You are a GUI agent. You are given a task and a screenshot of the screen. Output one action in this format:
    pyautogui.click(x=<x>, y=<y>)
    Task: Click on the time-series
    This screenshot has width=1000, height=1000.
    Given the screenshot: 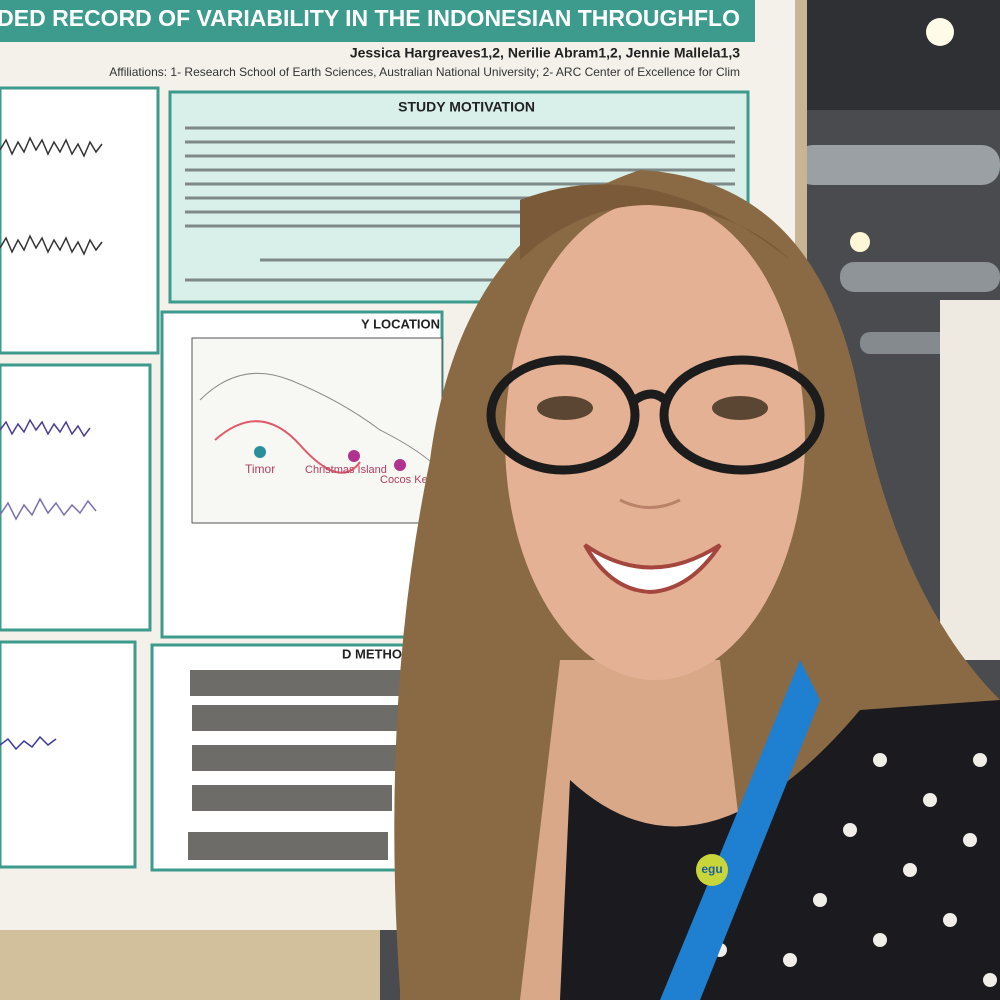 What is the action you would take?
    pyautogui.click(x=51, y=443)
    